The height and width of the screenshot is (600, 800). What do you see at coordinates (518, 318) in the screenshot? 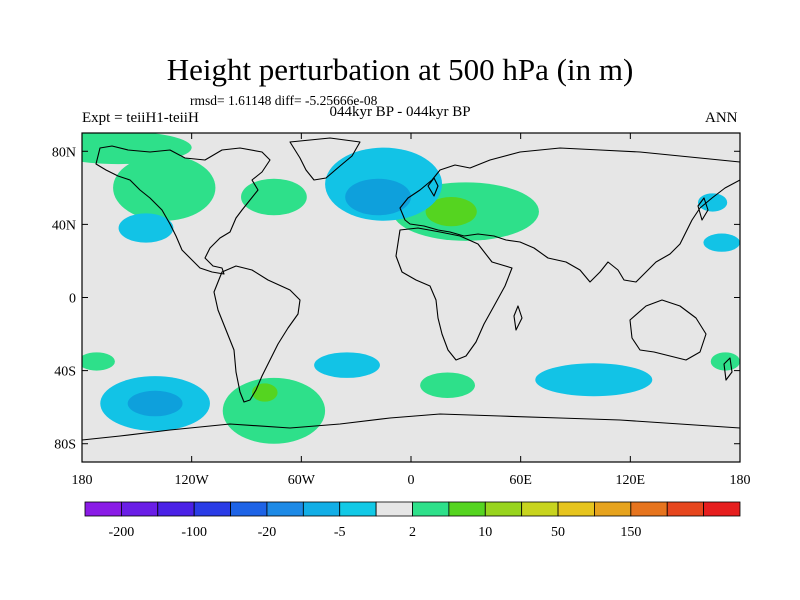
I see `coast-madagascar` at bounding box center [518, 318].